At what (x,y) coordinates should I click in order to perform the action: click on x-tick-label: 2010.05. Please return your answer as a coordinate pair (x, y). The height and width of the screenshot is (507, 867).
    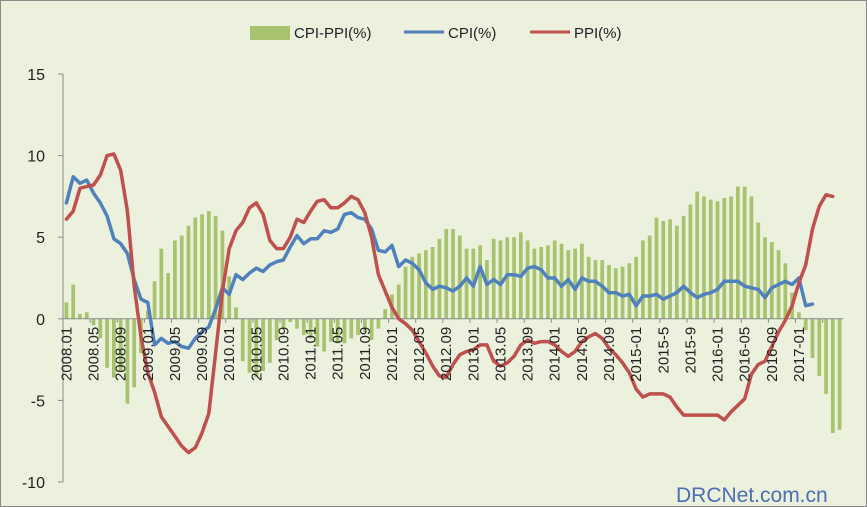
    Looking at the image, I should click on (256, 354).